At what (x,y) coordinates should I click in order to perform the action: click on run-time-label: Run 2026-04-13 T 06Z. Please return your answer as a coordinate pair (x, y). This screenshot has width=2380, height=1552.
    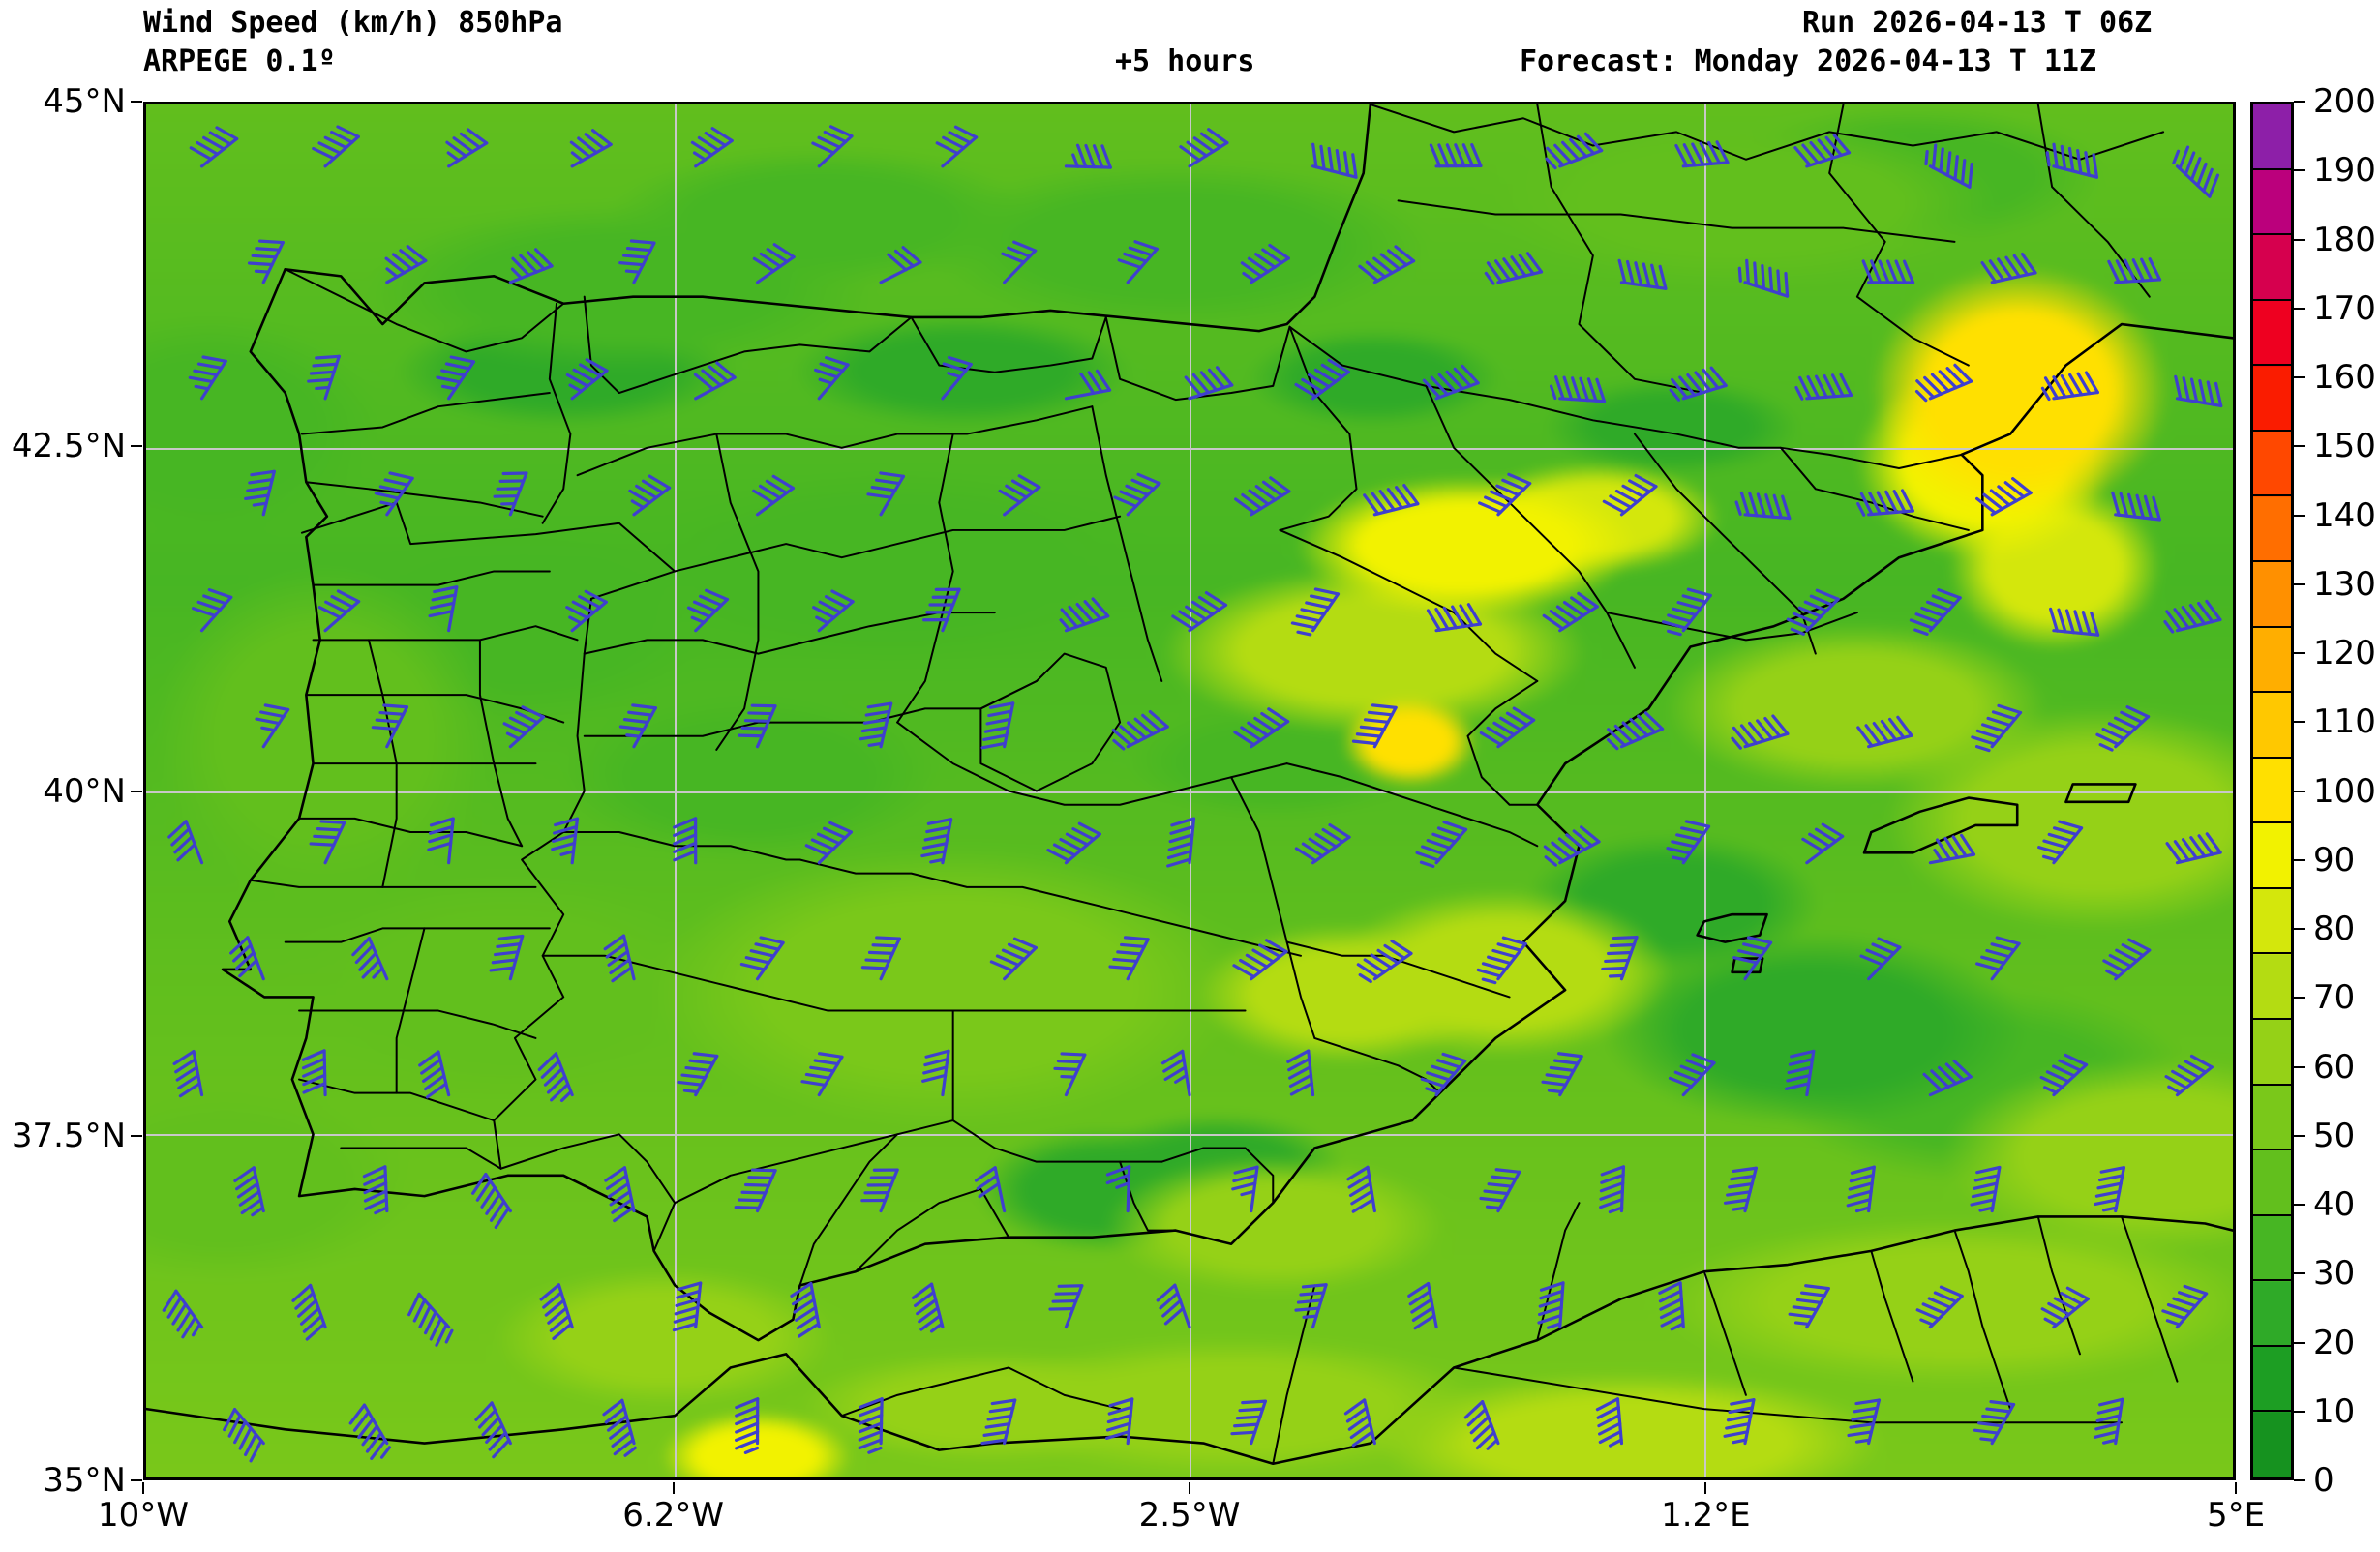
    Looking at the image, I should click on (1978, 23).